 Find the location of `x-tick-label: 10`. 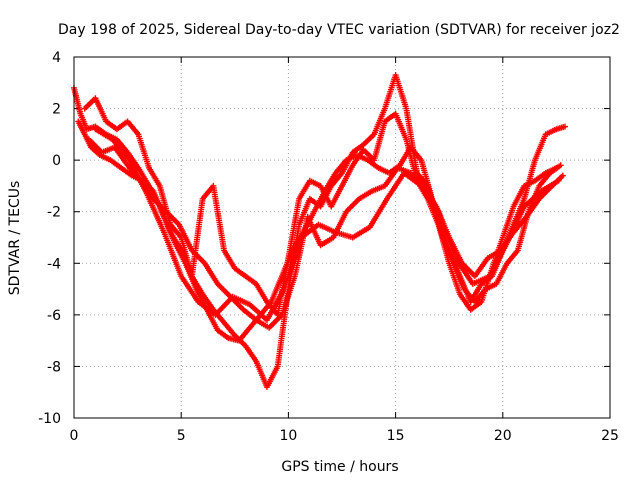

x-tick-label: 10 is located at coordinates (288, 436).